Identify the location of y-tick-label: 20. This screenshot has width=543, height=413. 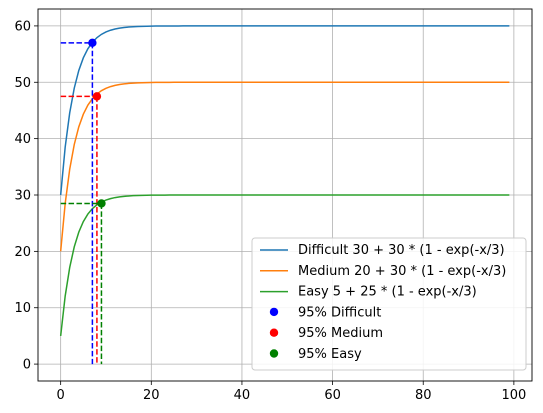
(22, 252).